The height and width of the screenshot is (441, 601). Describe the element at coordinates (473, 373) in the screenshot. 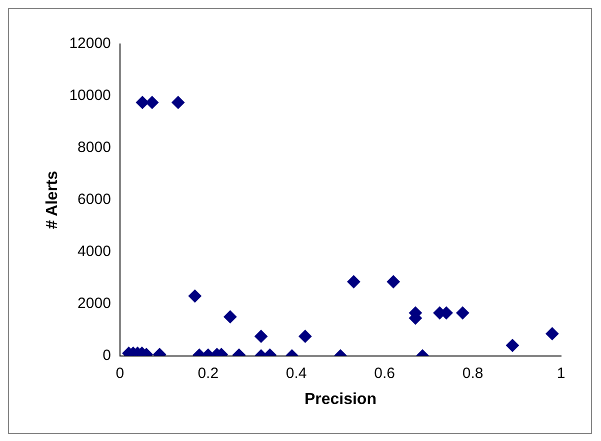

I see `x-tick-label: 0.8` at that location.